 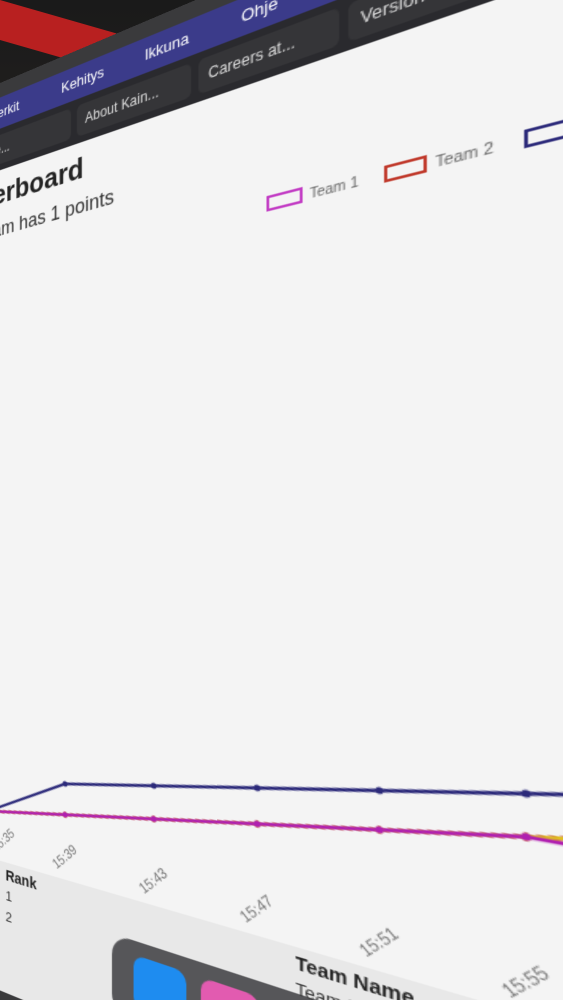 I want to click on tab, so click(x=35, y=140).